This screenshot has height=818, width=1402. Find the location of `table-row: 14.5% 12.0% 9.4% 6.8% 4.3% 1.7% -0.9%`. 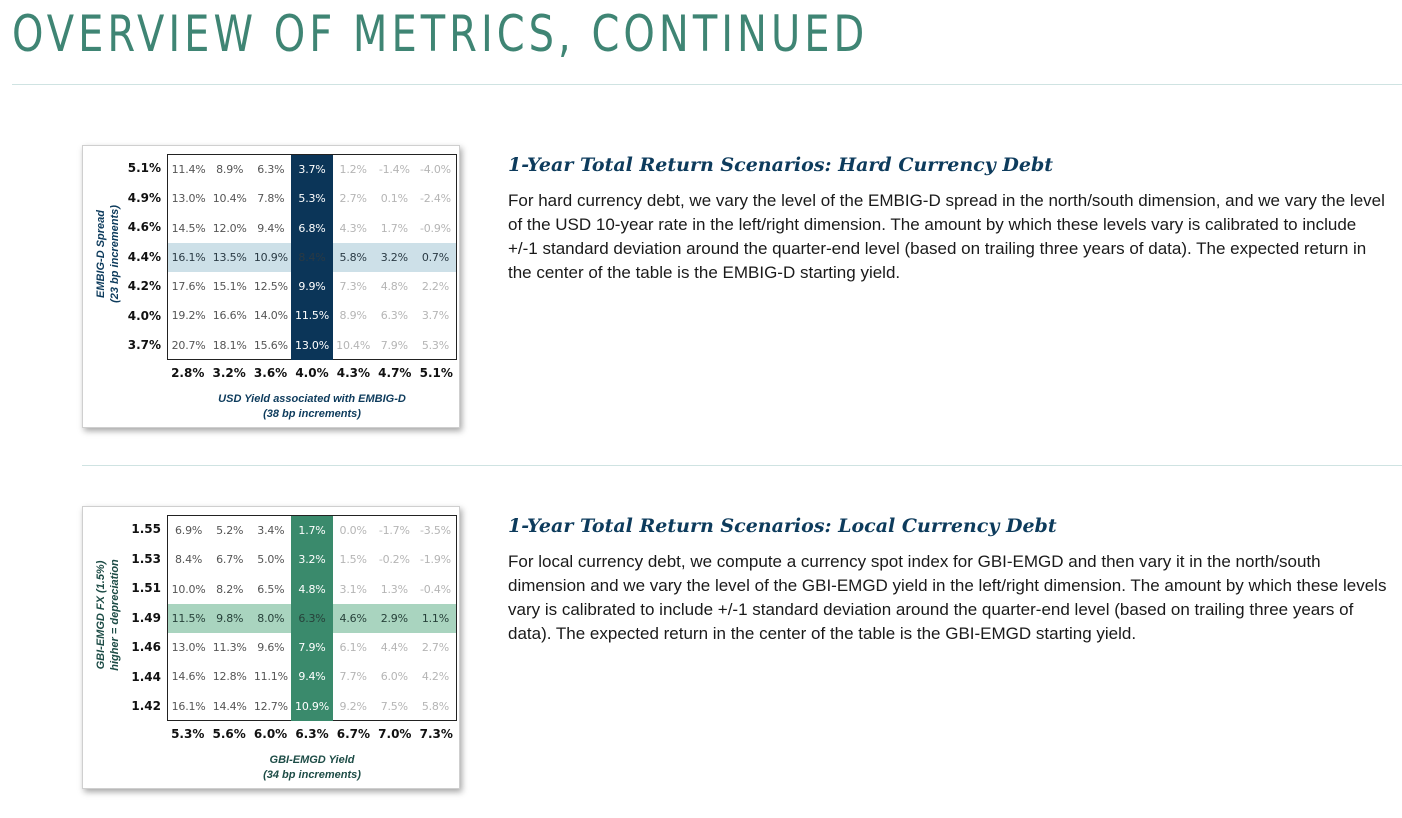

table-row: 14.5% 12.0% 9.4% 6.8% 4.3% 1.7% -0.9% is located at coordinates (312, 228).